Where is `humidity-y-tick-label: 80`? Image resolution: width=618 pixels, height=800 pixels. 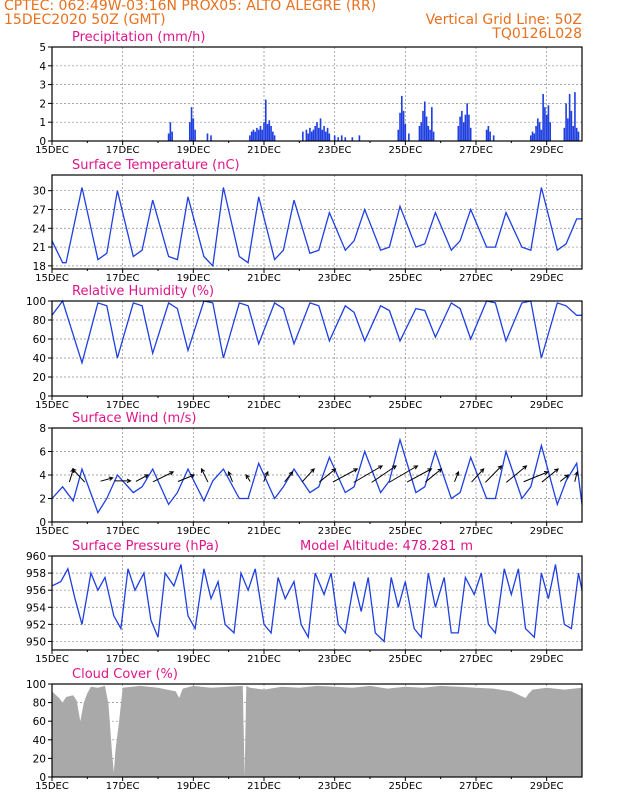
humidity-y-tick-label: 80 is located at coordinates (39, 321).